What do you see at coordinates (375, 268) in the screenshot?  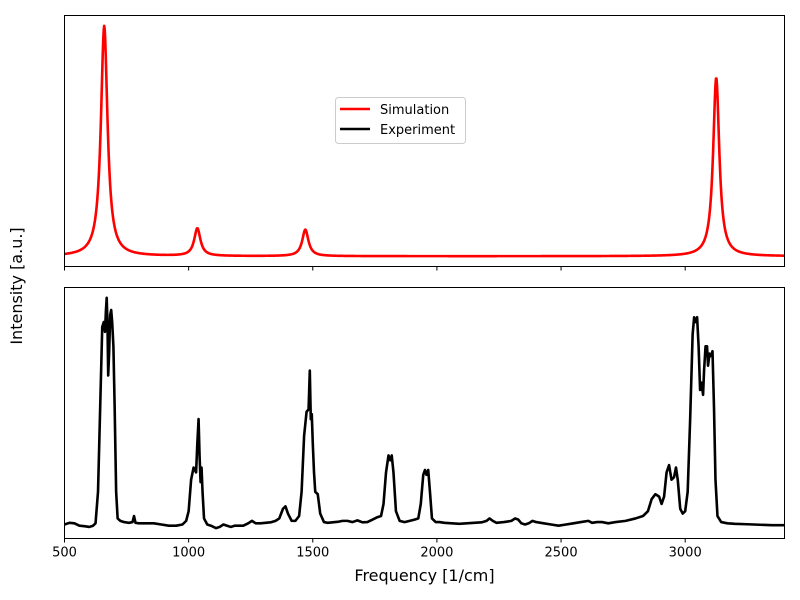 I see `top-x-ticks` at bounding box center [375, 268].